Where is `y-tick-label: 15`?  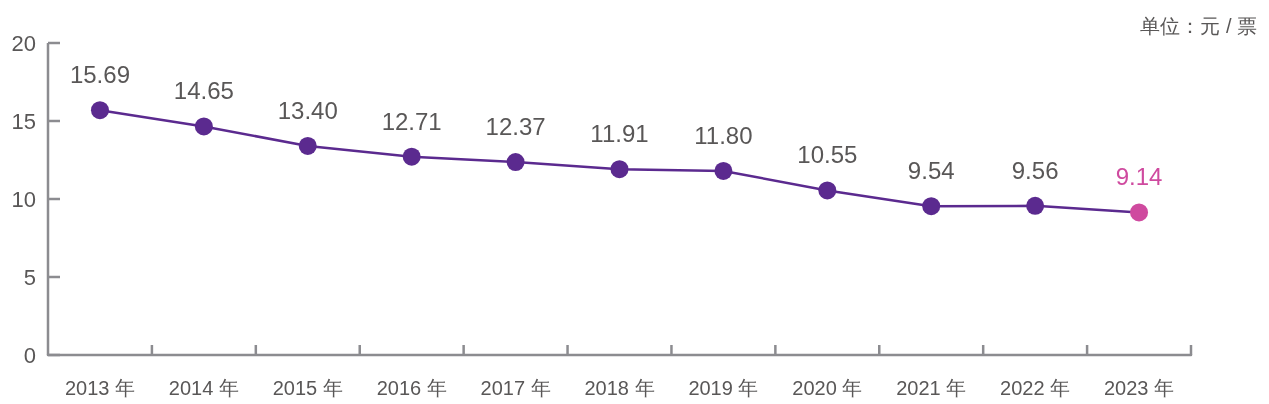
y-tick-label: 15 is located at coordinates (23, 121).